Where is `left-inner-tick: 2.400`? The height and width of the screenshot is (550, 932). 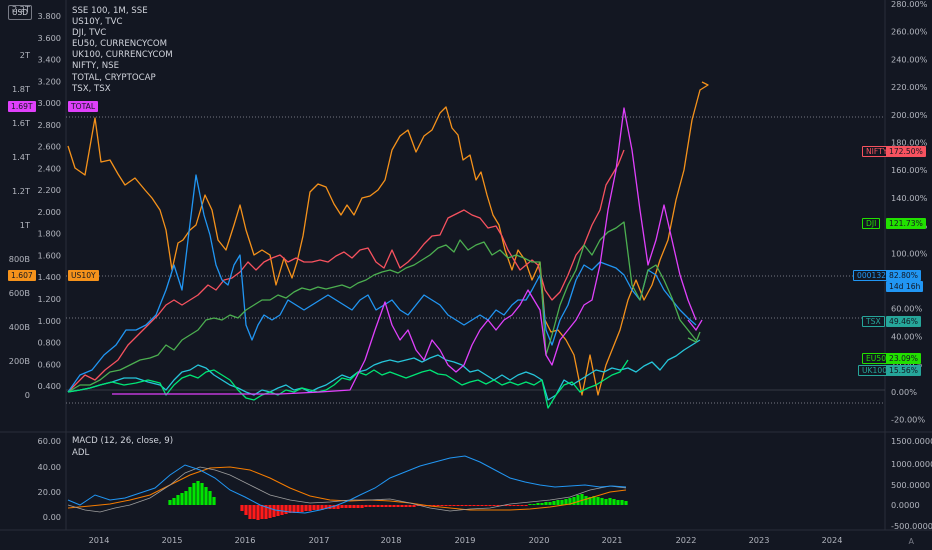 left-inner-tick: 2.400 is located at coordinates (49, 168).